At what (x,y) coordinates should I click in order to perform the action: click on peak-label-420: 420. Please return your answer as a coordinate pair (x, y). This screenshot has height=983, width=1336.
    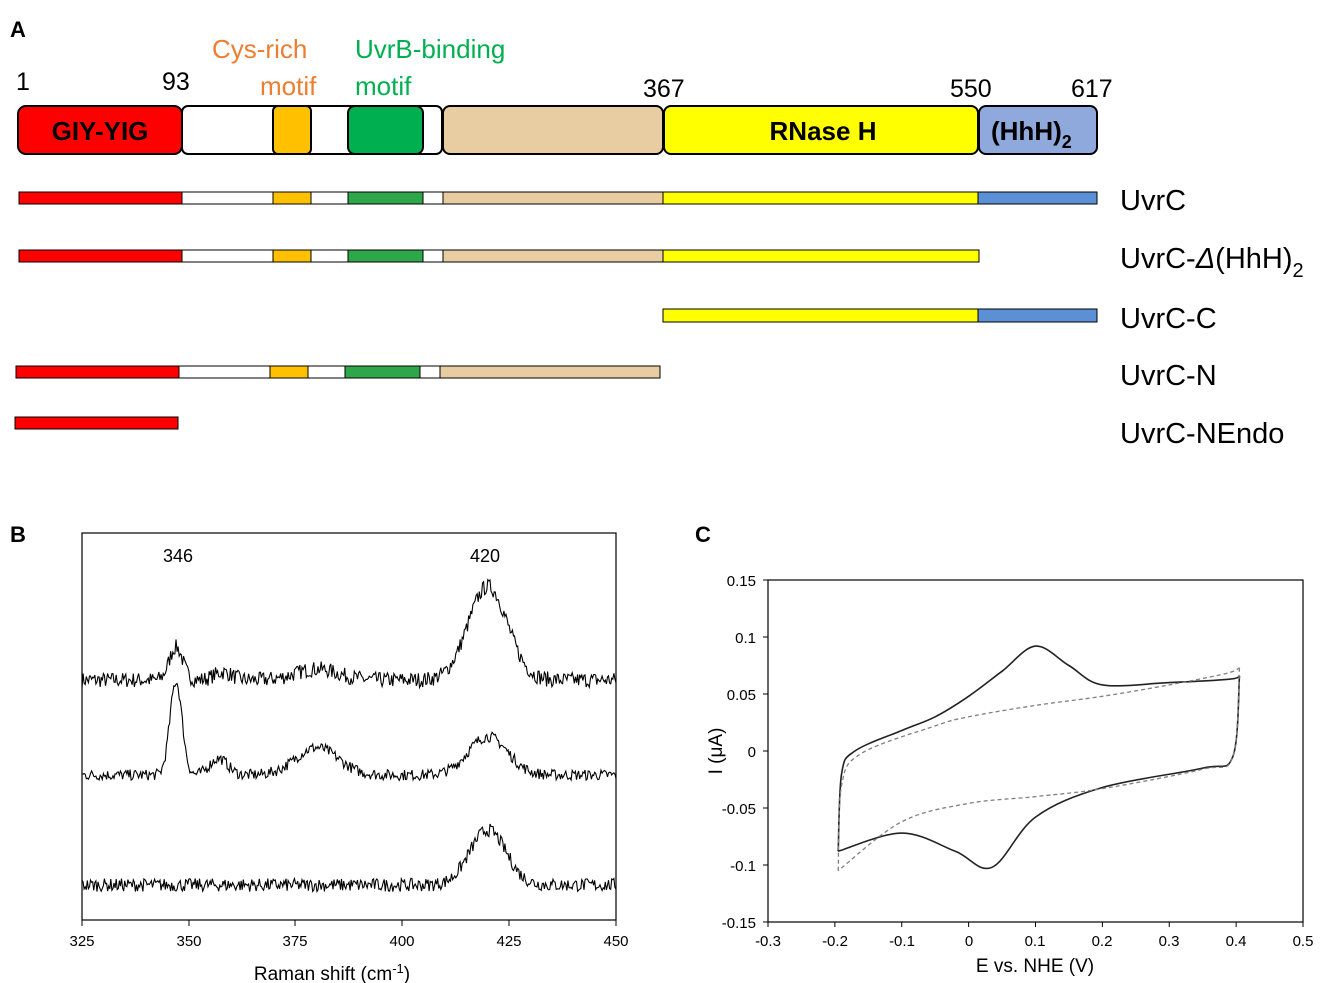
    Looking at the image, I should click on (485, 556).